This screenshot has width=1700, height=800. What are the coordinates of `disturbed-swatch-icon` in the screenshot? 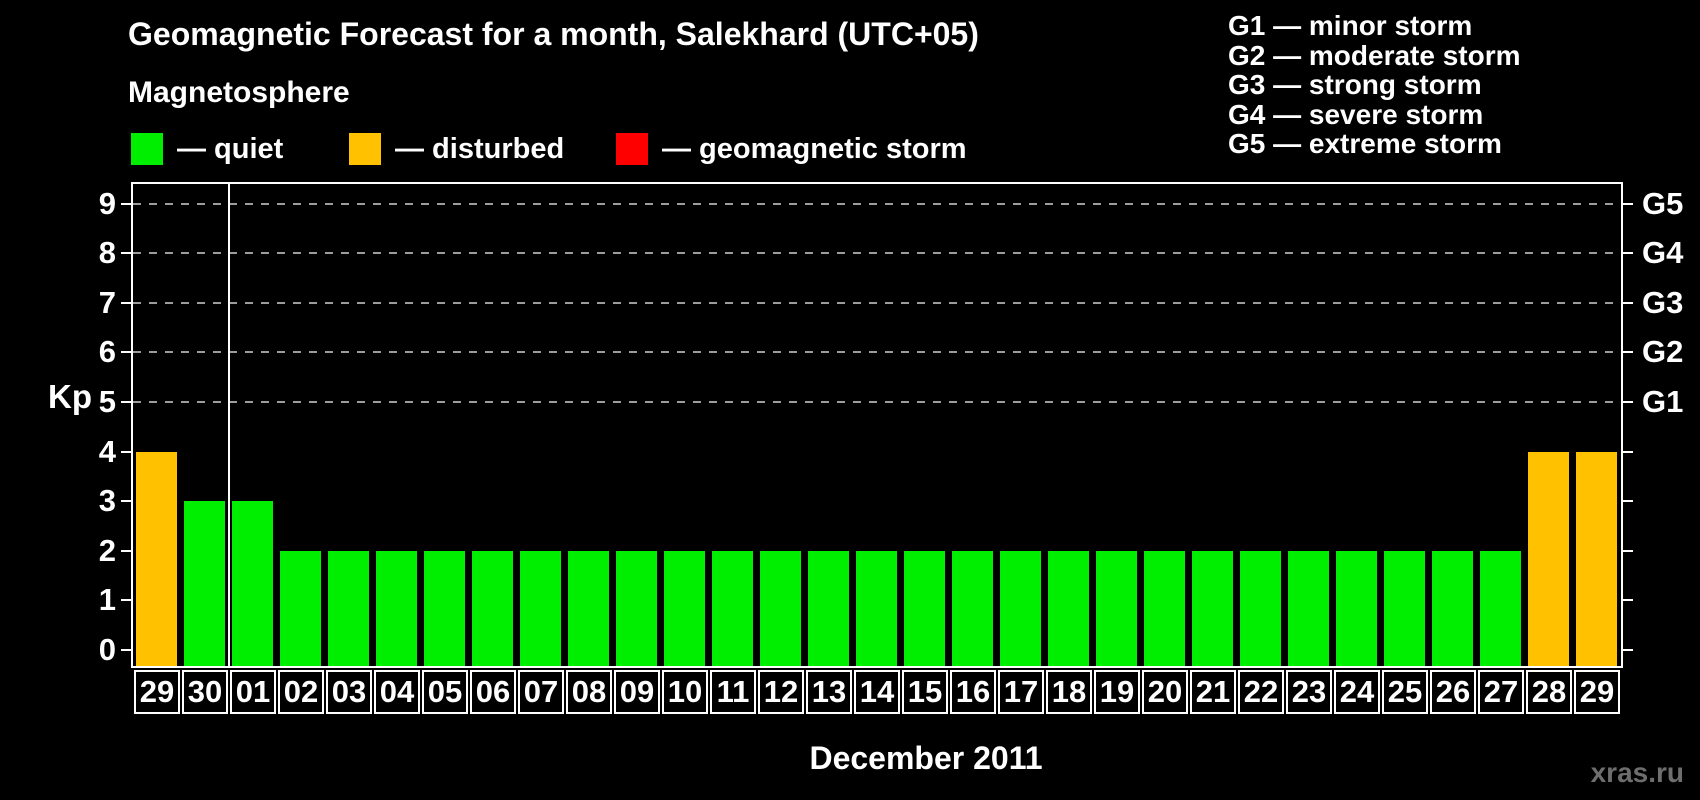 It's located at (365, 149).